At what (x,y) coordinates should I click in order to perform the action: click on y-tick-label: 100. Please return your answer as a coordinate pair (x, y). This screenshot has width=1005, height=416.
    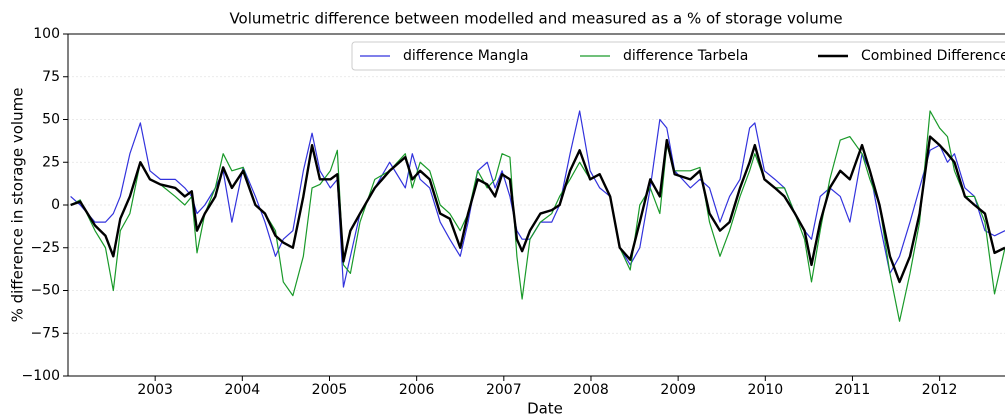
    Looking at the image, I should click on (46, 34).